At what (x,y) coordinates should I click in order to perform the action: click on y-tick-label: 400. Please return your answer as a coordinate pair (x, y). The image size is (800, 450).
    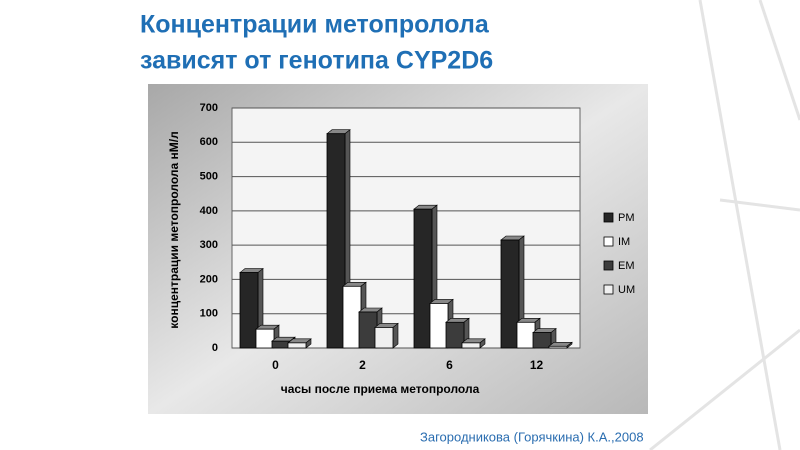
    Looking at the image, I should click on (209, 211).